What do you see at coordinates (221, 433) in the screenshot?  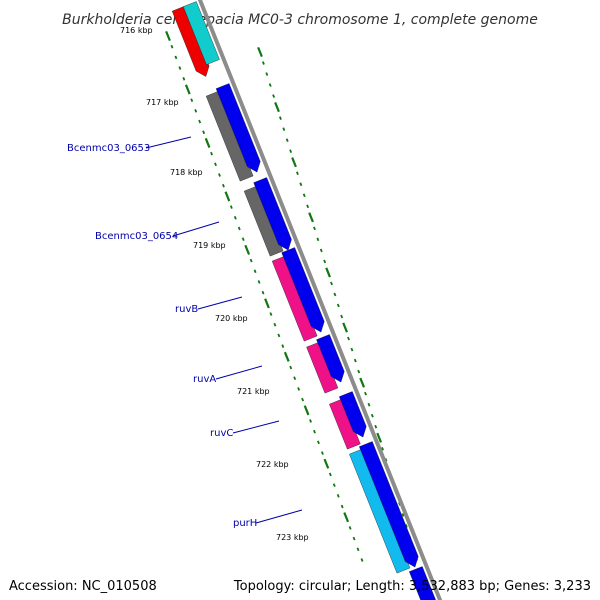 I see `gene-label: ruvC` at bounding box center [221, 433].